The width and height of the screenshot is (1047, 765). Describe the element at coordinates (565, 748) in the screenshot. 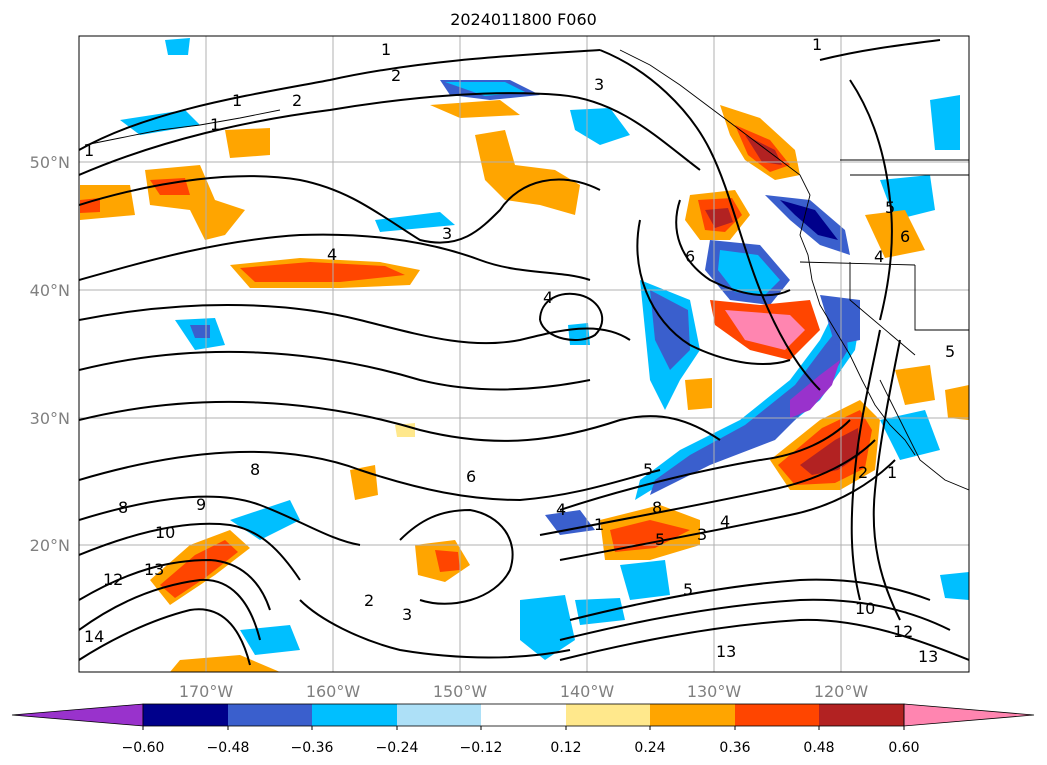

I see `colorbar-label: 0.12` at that location.